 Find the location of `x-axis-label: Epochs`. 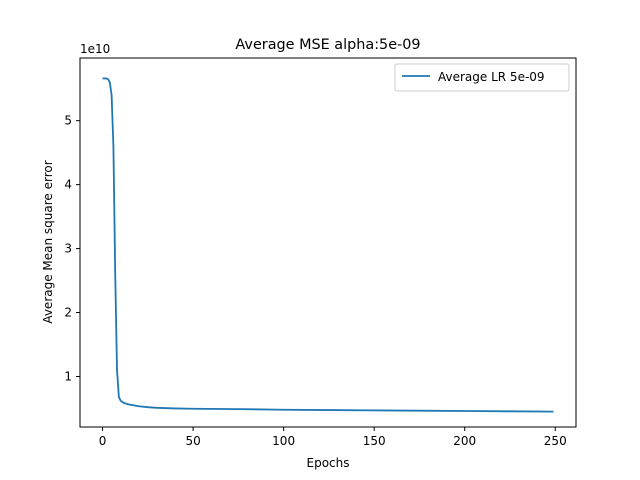

x-axis-label: Epochs is located at coordinates (328, 463).